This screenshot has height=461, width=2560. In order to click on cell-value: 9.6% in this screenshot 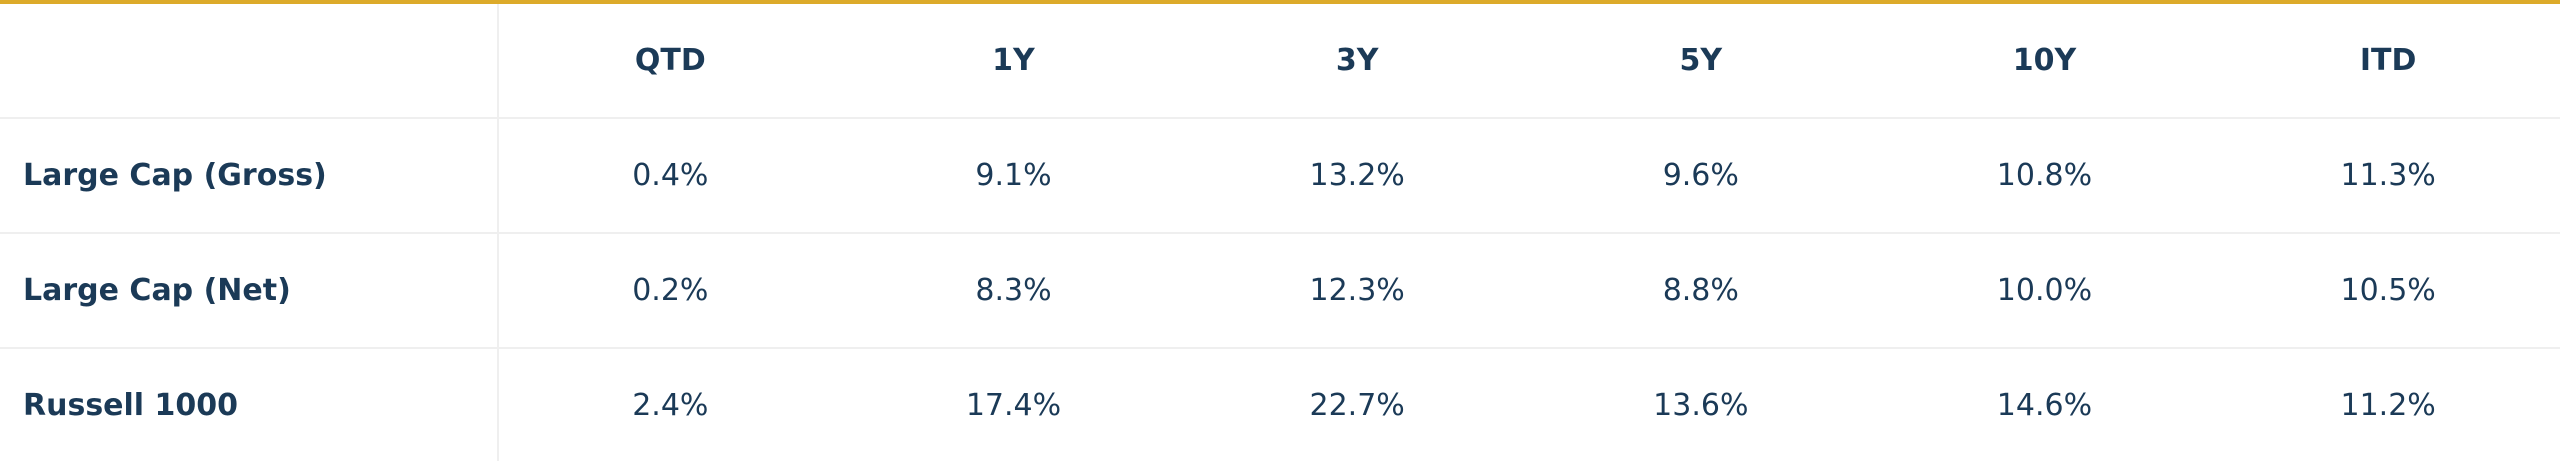, I will do `click(1700, 176)`.